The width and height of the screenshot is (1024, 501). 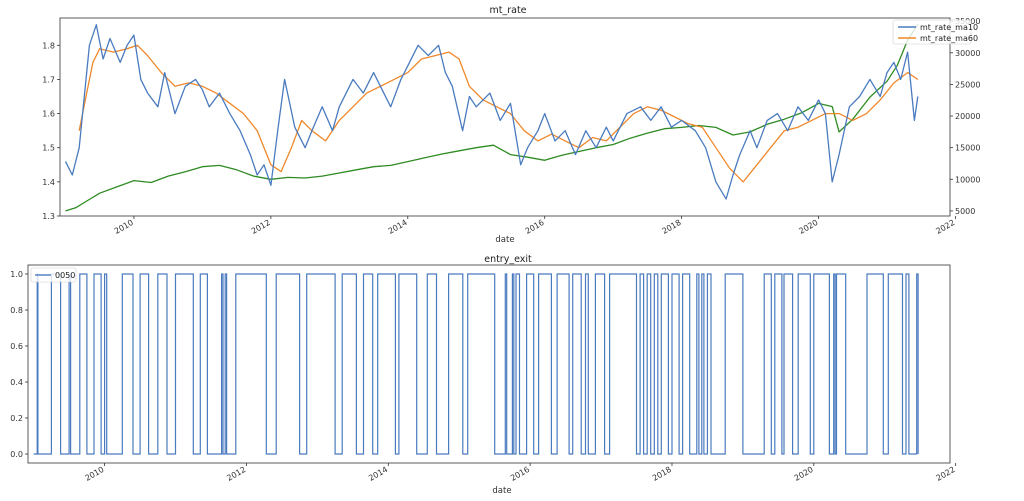 I want to click on y-tick-label: 0.4, so click(x=16, y=382).